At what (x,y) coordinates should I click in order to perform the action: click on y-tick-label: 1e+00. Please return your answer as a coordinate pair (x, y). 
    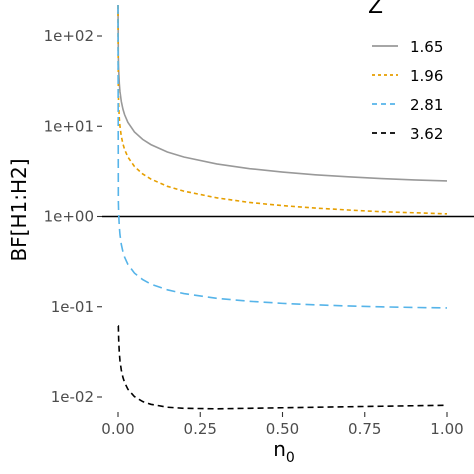
    Looking at the image, I should click on (69, 217).